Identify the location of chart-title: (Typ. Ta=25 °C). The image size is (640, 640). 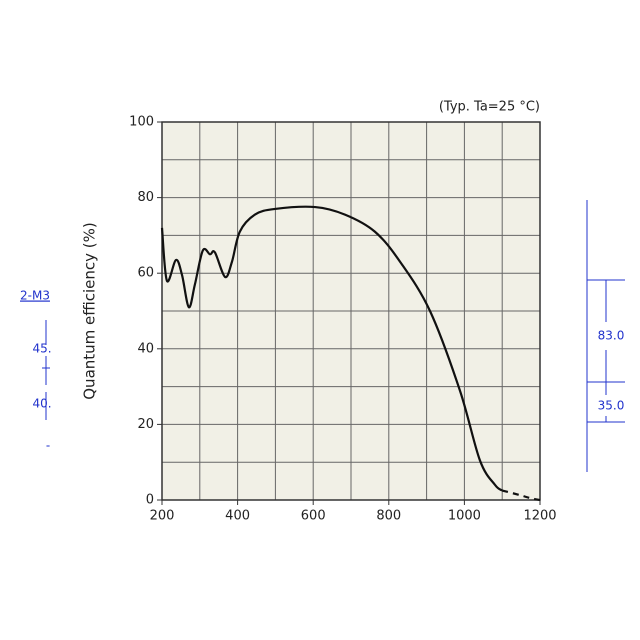
(489, 107).